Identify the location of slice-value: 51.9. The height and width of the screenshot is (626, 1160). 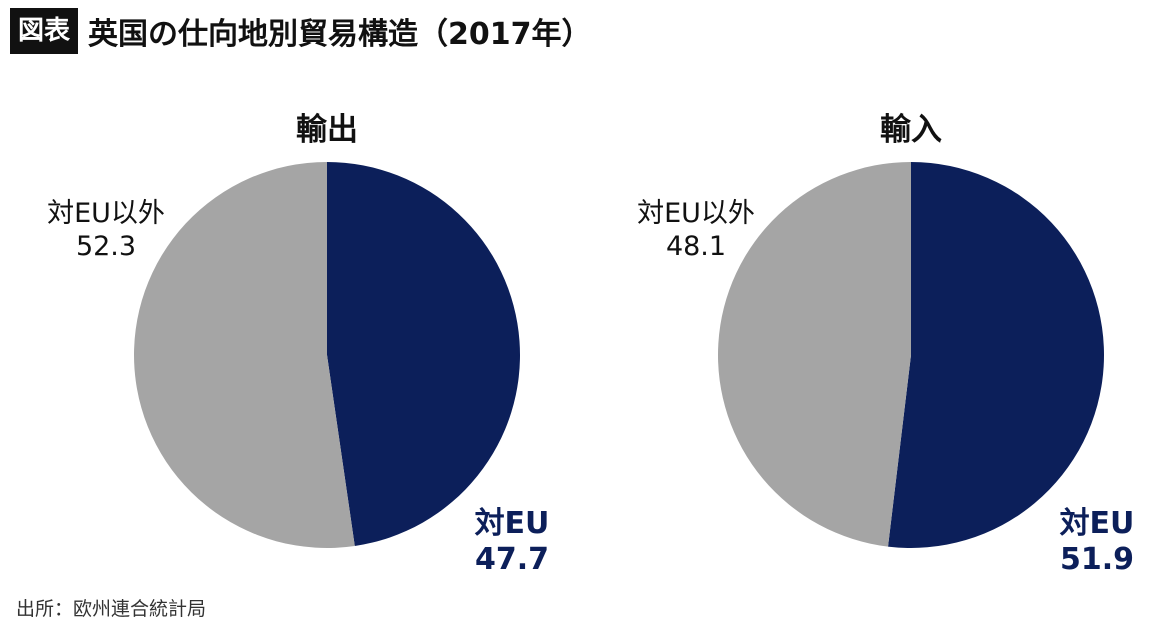
(1097, 559).